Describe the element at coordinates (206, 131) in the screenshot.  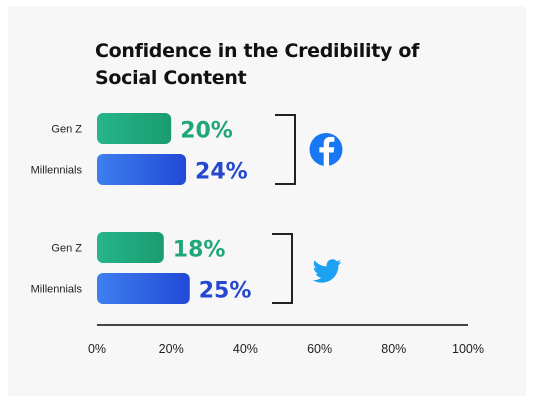
I see `data-label: 20%` at that location.